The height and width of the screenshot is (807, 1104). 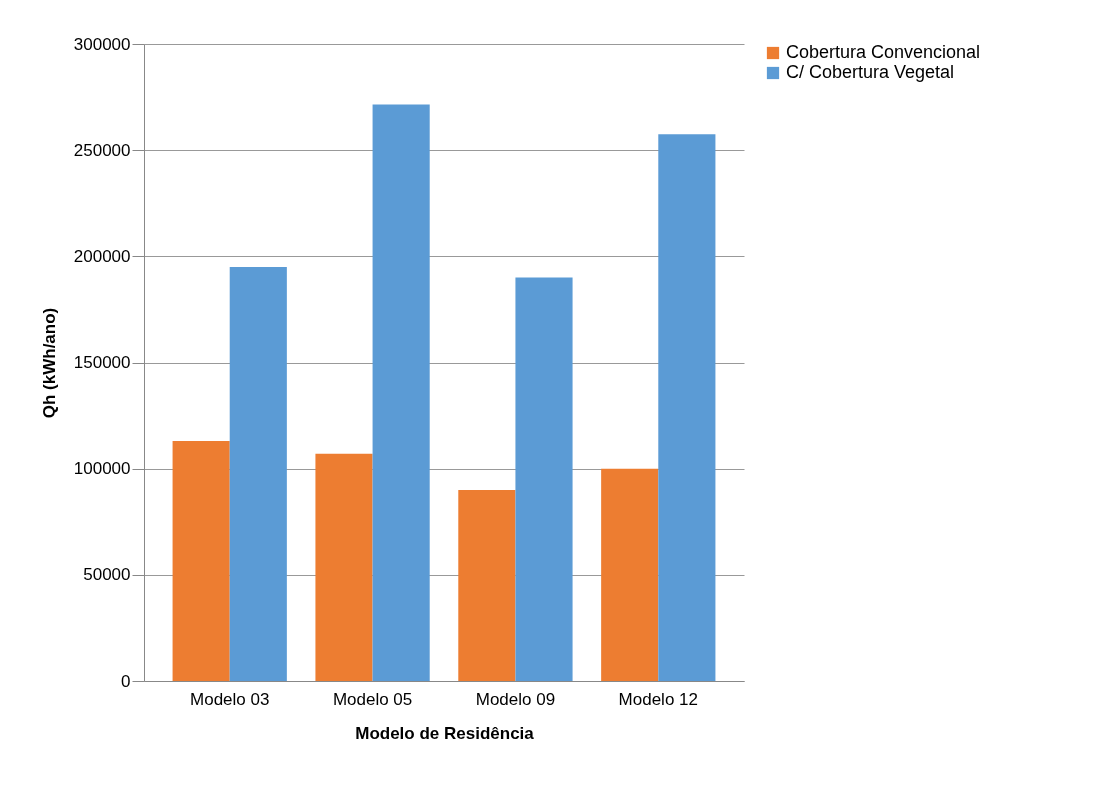 What do you see at coordinates (372, 699) in the screenshot?
I see `x-tick-label: Modelo 05` at bounding box center [372, 699].